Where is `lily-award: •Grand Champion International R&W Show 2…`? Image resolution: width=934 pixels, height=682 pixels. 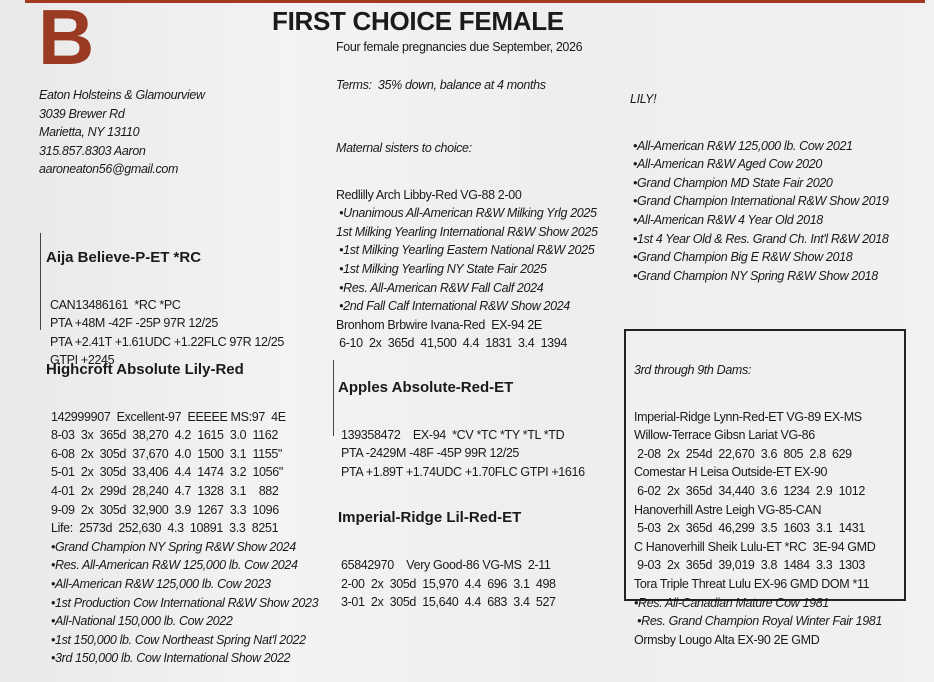 lily-award: •Grand Champion International R&W Show 2… is located at coordinates (761, 201).